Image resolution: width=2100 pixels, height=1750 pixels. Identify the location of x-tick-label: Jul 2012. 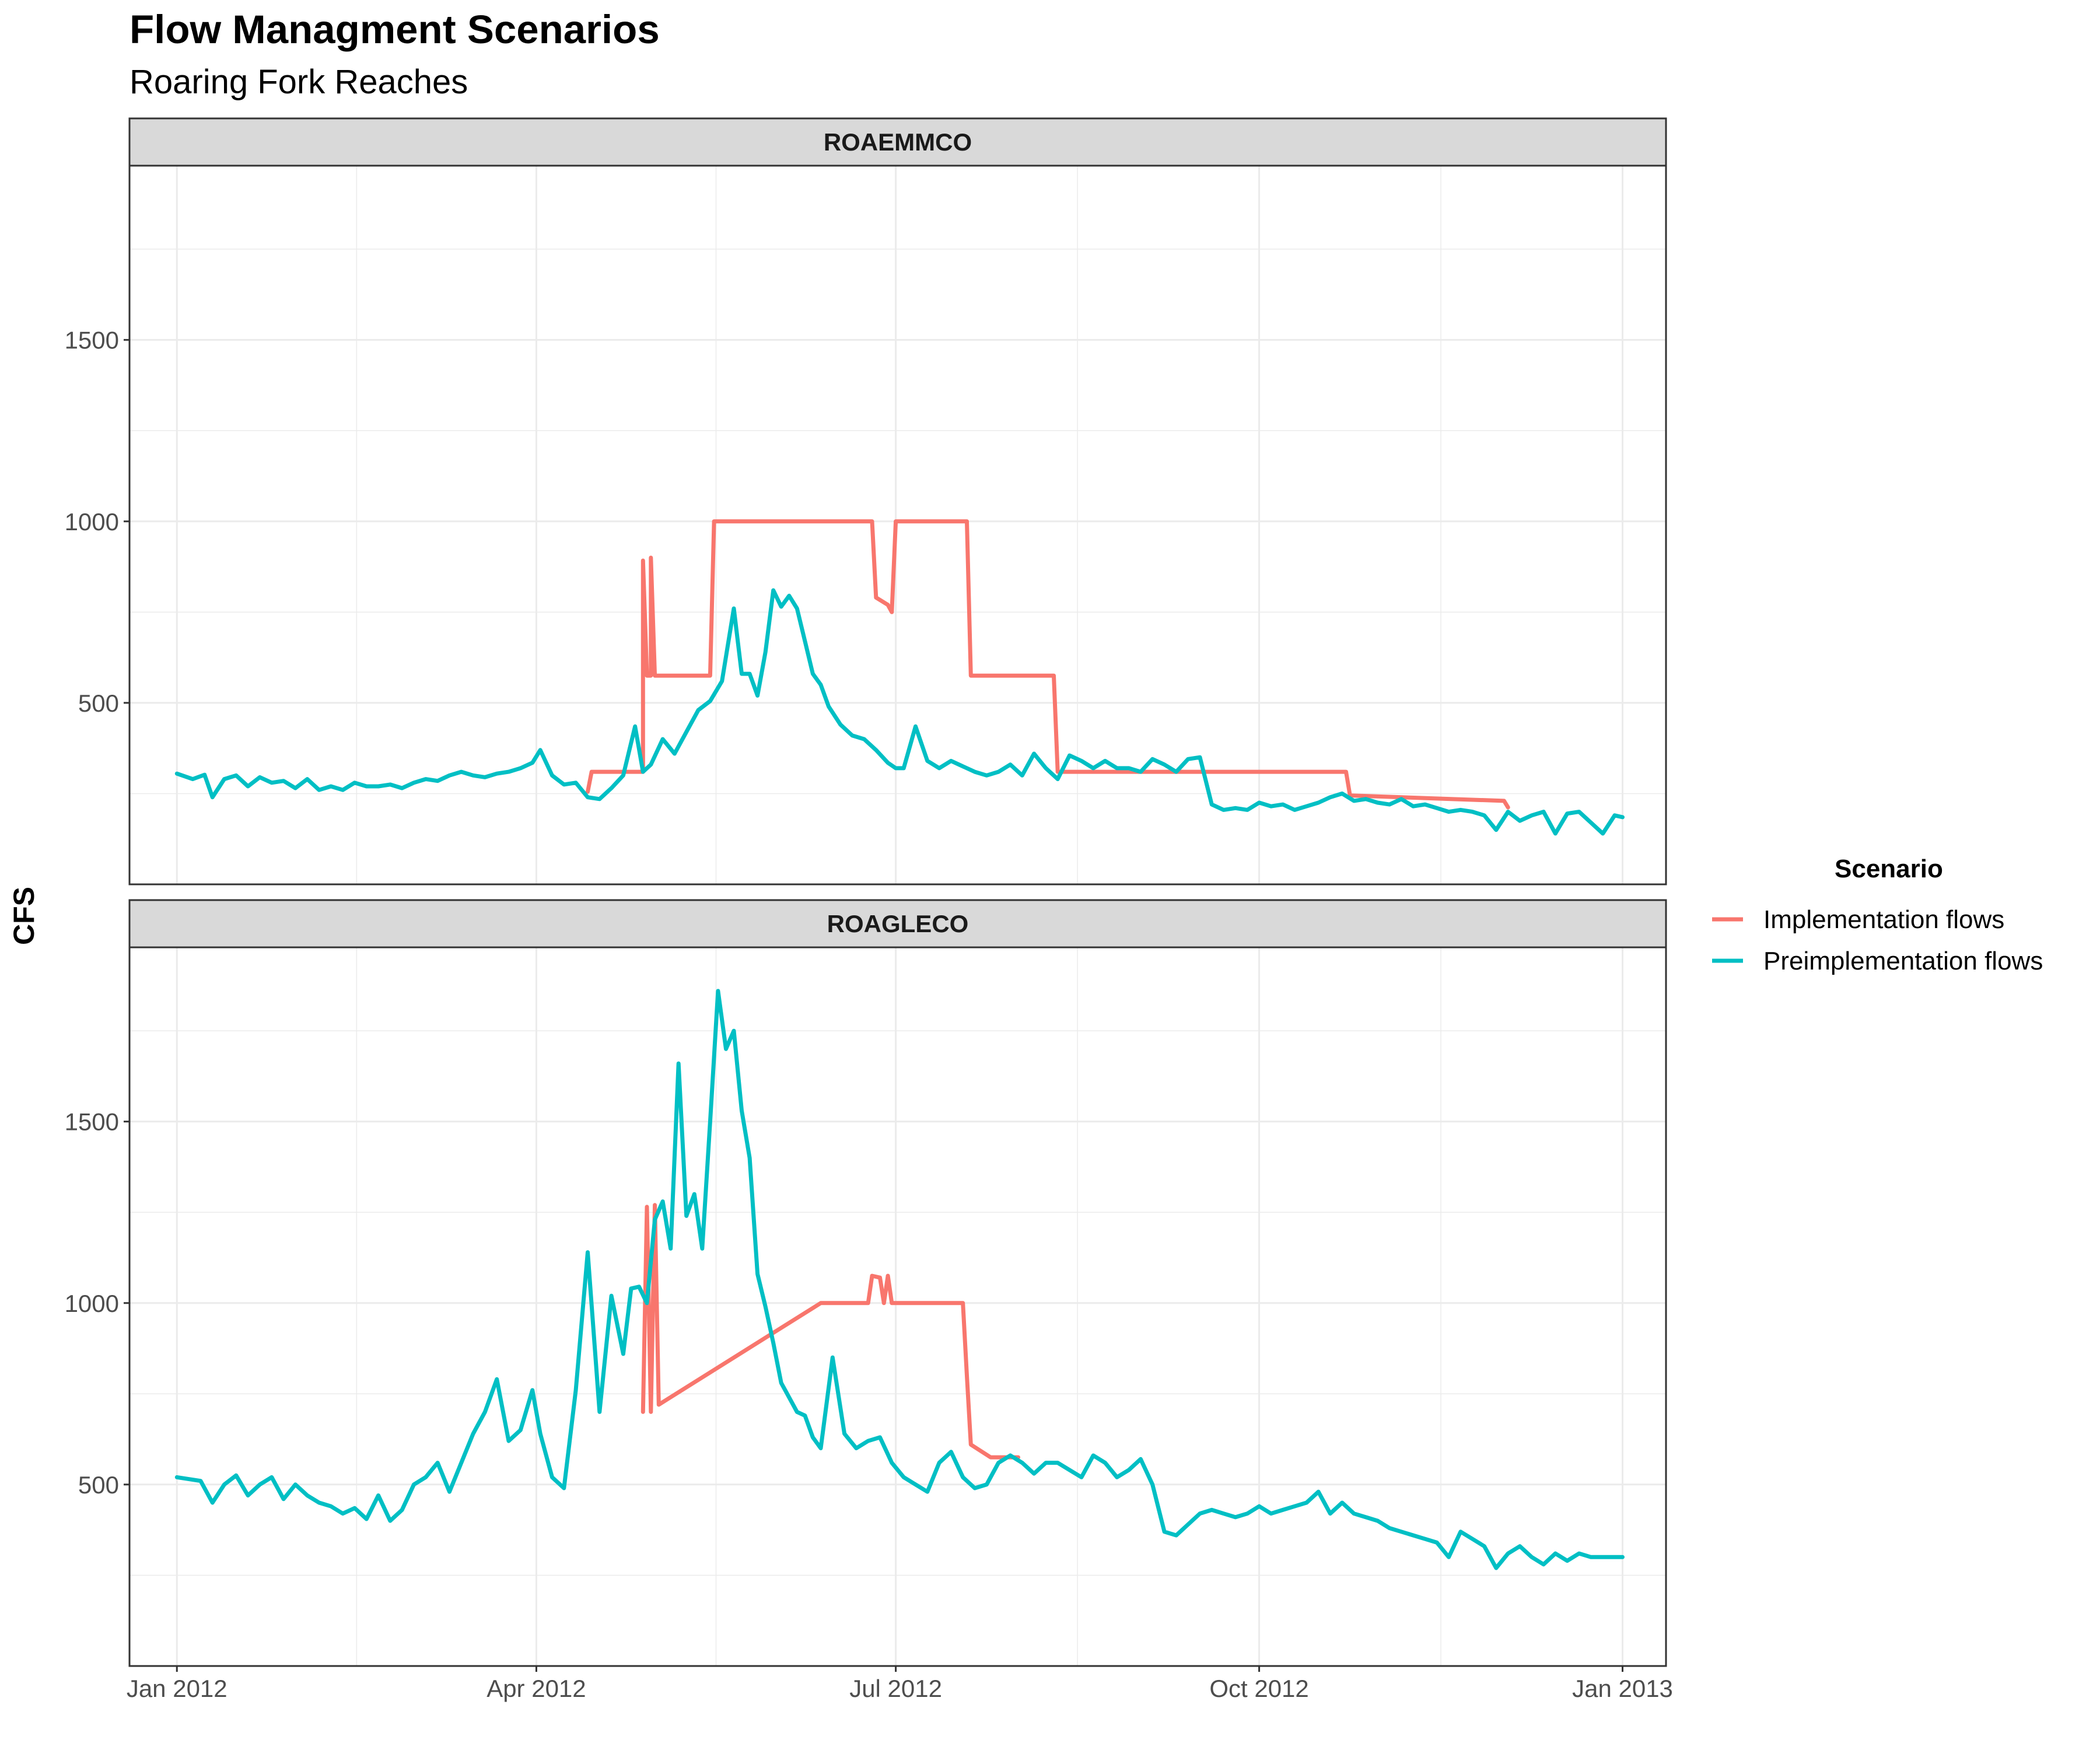
(895, 1688).